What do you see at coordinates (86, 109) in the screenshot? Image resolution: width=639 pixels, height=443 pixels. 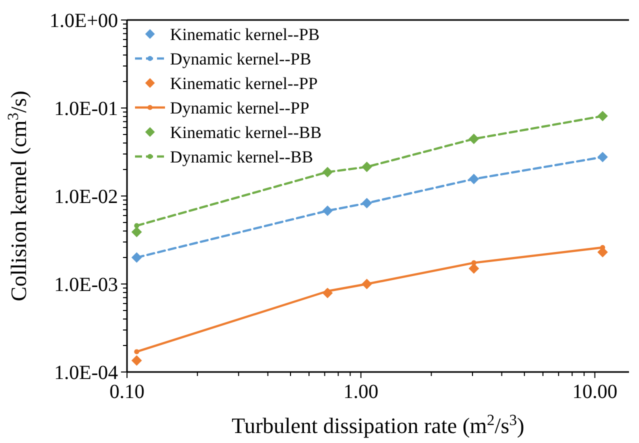 I see `y-tick-label: 1.0E-01` at bounding box center [86, 109].